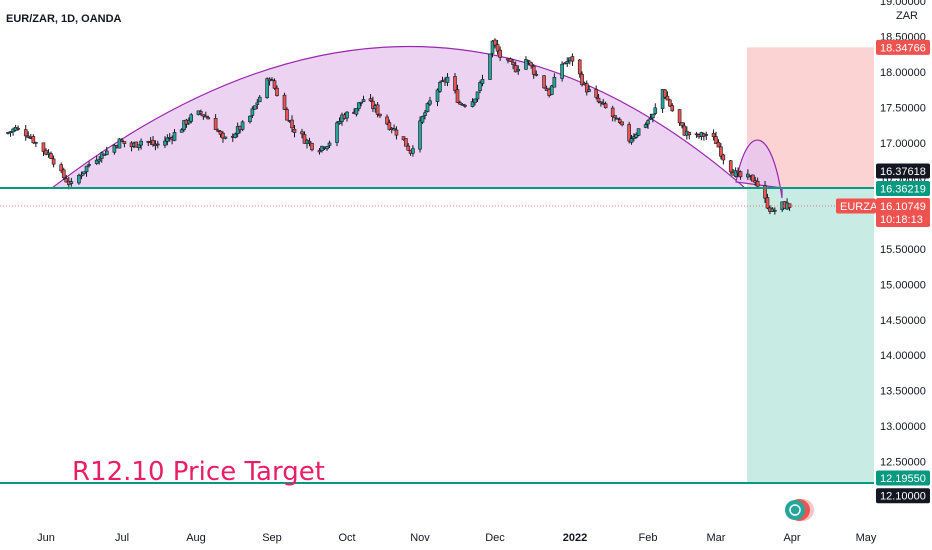 This screenshot has height=550, width=932. Describe the element at coordinates (903, 207) in the screenshot. I see `svg-text: 16.10749` at that location.